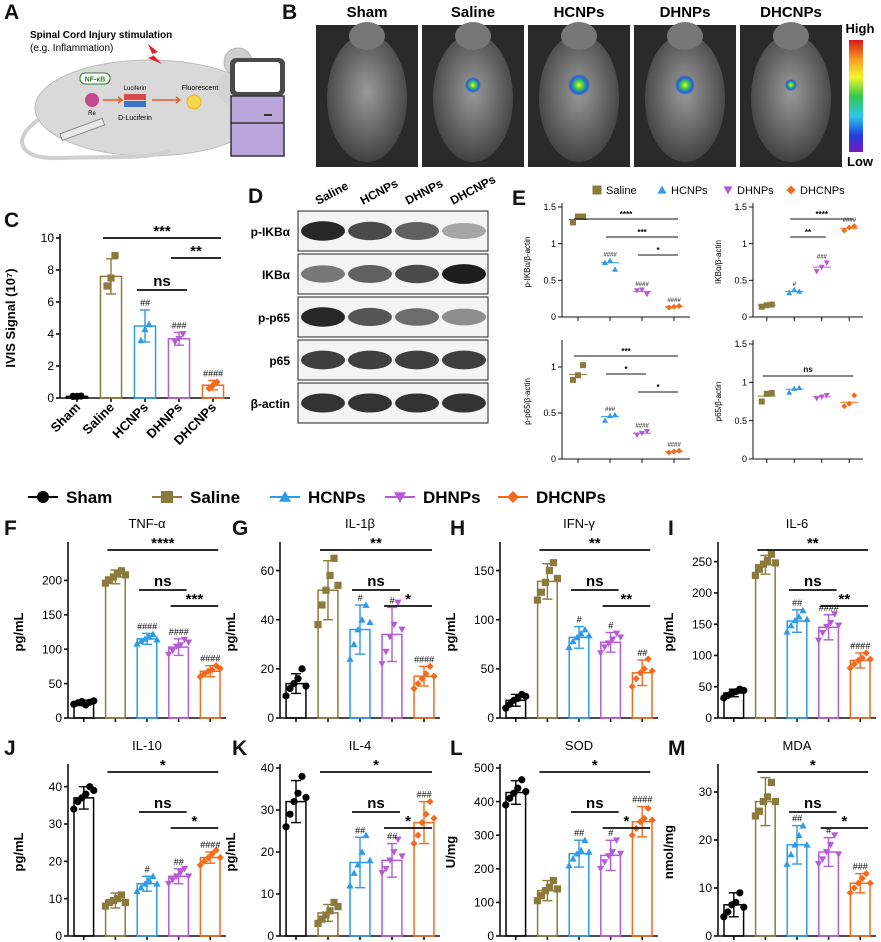 The height and width of the screenshot is (942, 881). What do you see at coordinates (579, 523) in the screenshot?
I see `chart-title: IFN-γ` at bounding box center [579, 523].